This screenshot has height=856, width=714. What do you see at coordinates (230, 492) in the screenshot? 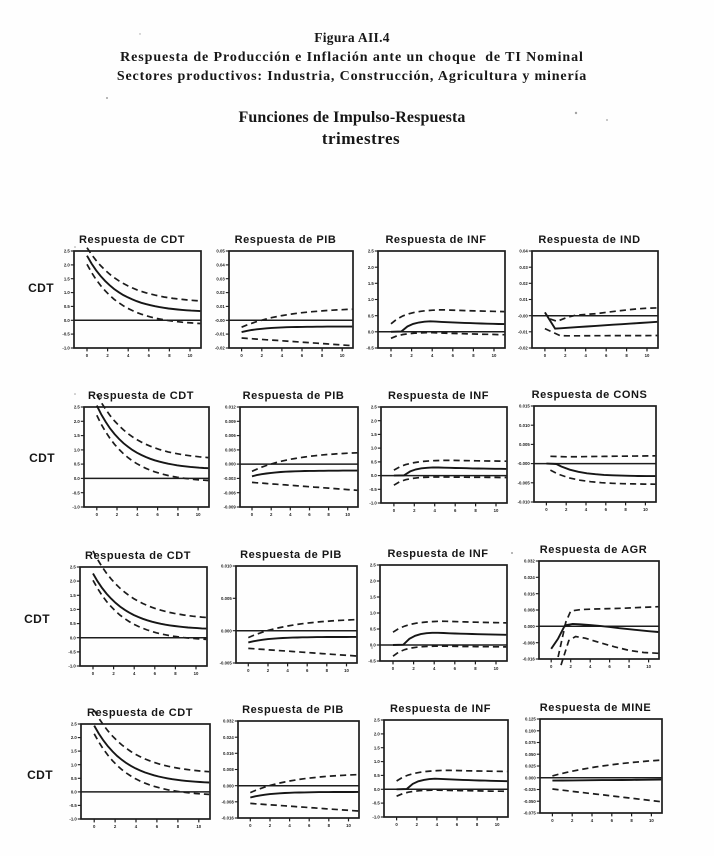
I see `svg-text: -0.006` at bounding box center [230, 492].